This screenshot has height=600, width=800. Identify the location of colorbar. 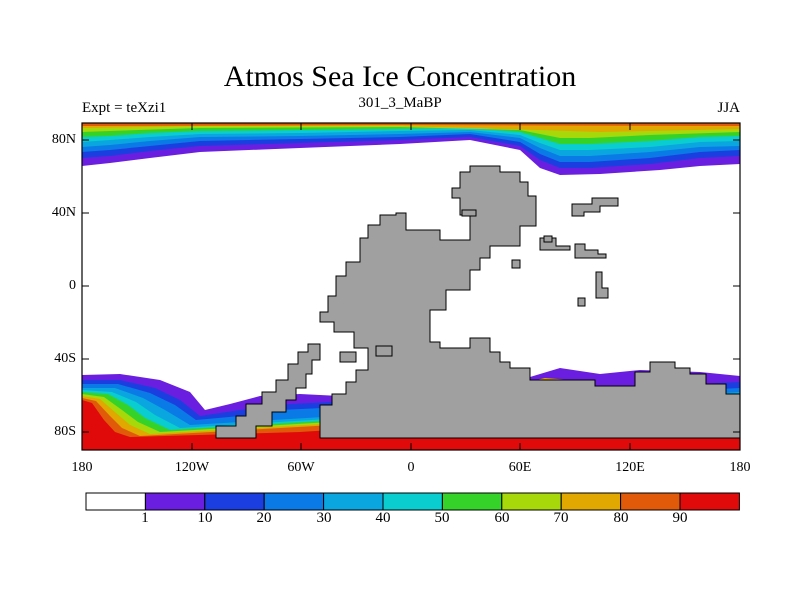
(412, 501).